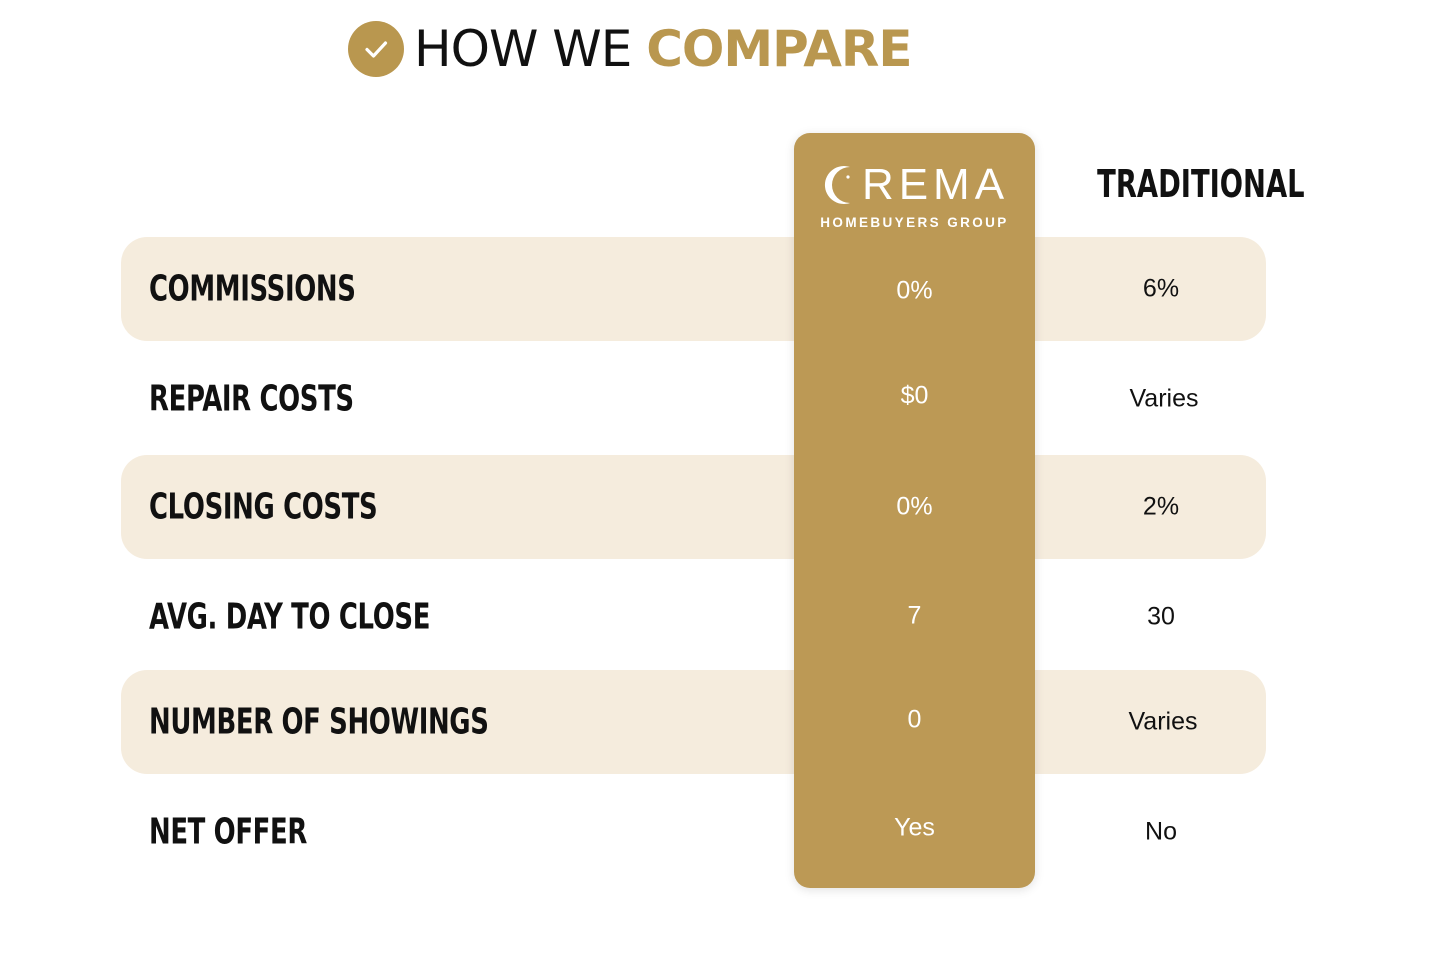 This screenshot has height=959, width=1440. I want to click on row-label: CLOSING COSTS, so click(263, 507).